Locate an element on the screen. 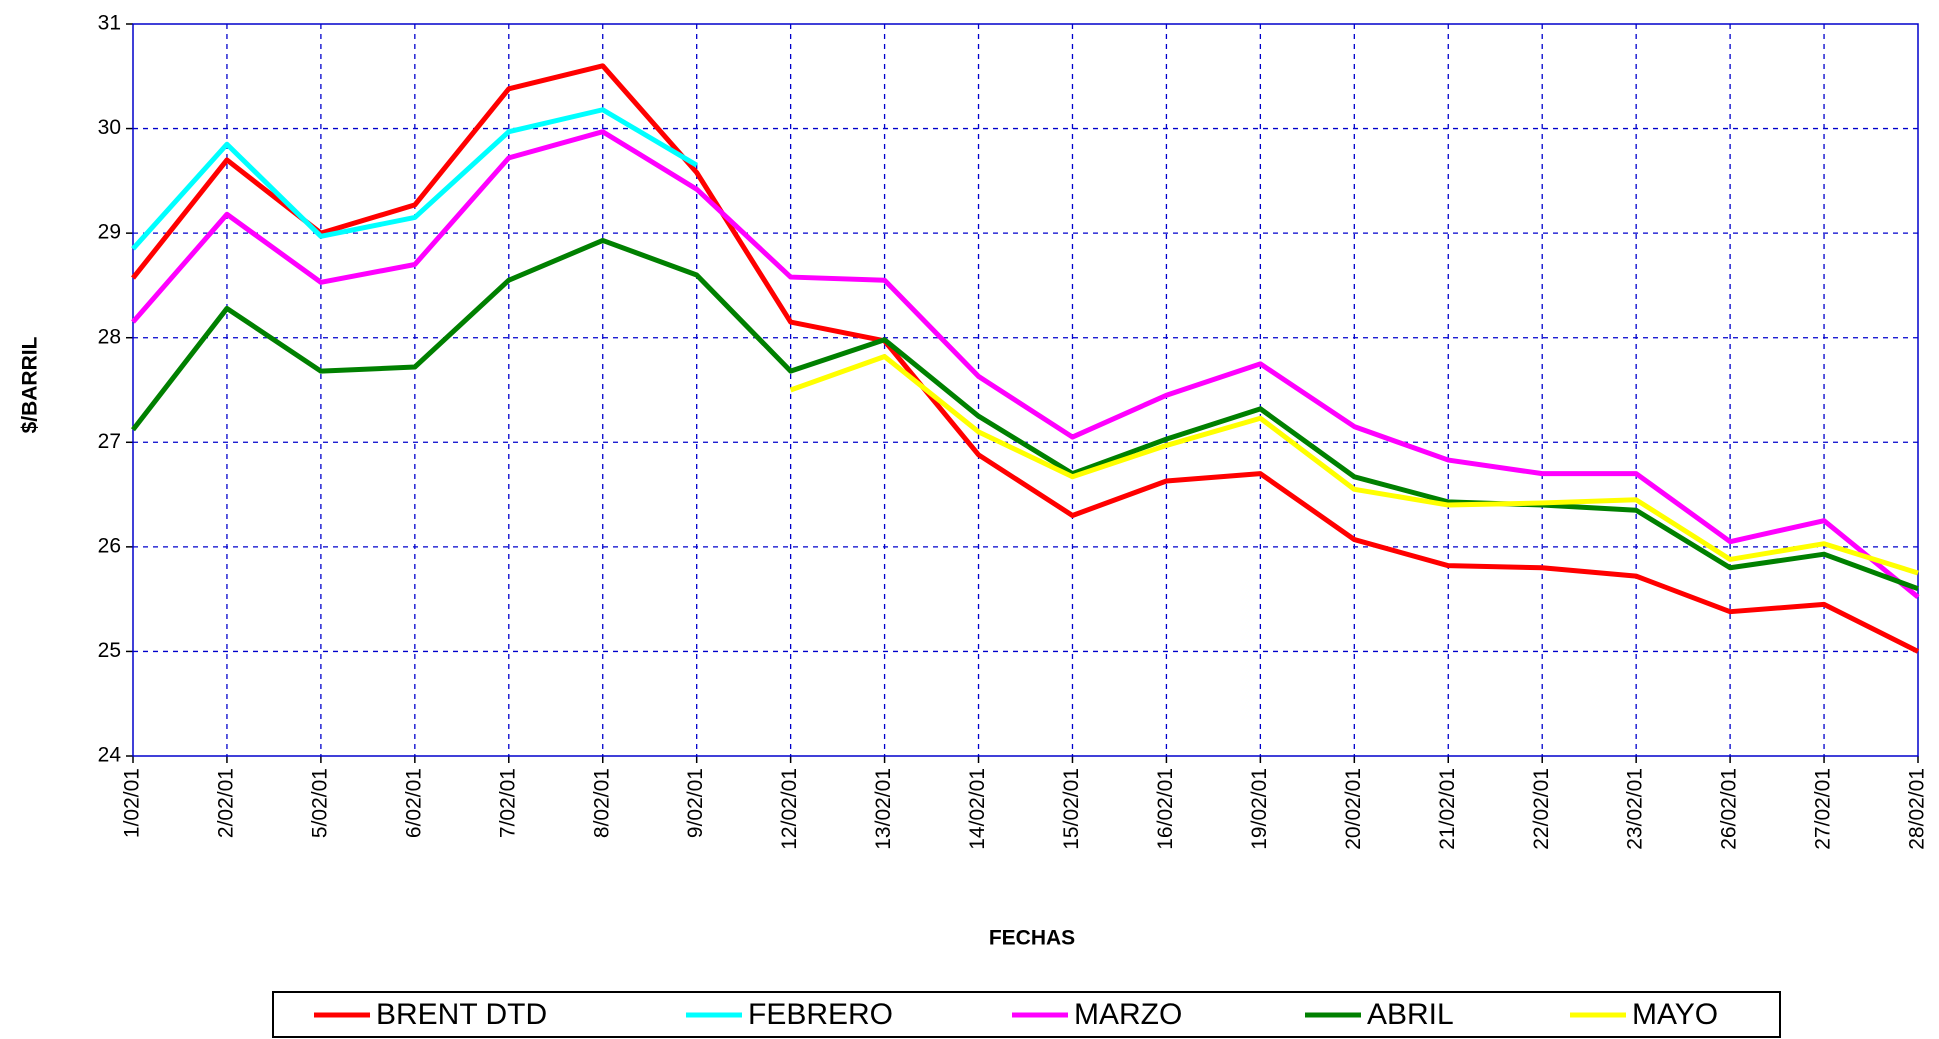 The image size is (1939, 1039). x-tick-label: 15/02/01 is located at coordinates (1071, 809).